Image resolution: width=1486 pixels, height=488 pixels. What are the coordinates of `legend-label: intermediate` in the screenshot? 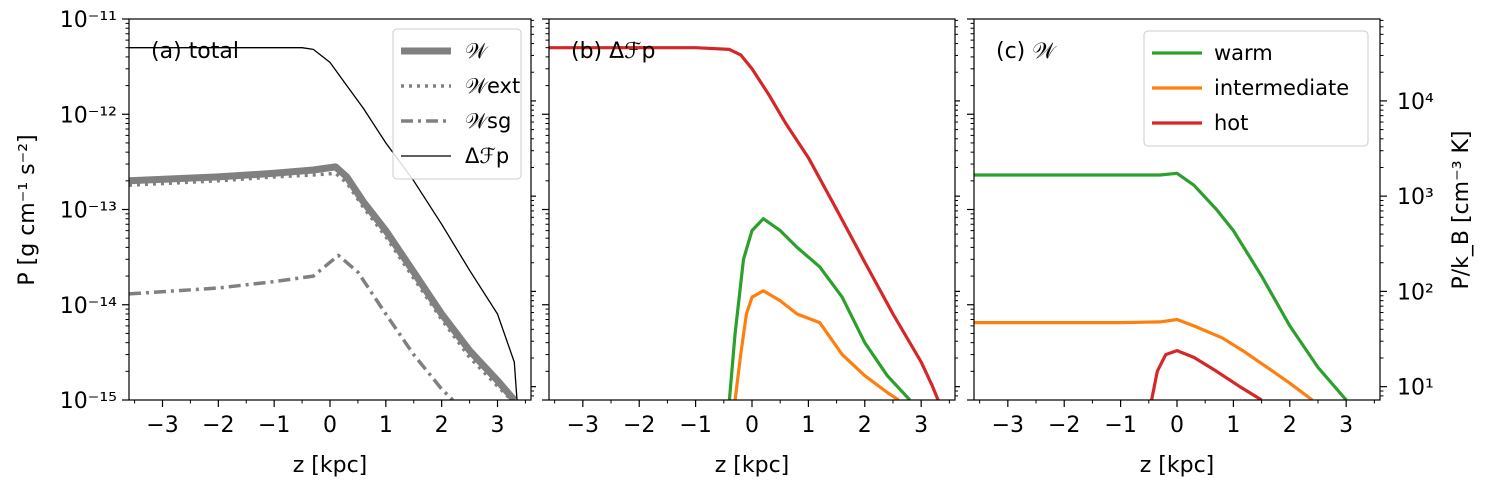 It's located at (1281, 88).